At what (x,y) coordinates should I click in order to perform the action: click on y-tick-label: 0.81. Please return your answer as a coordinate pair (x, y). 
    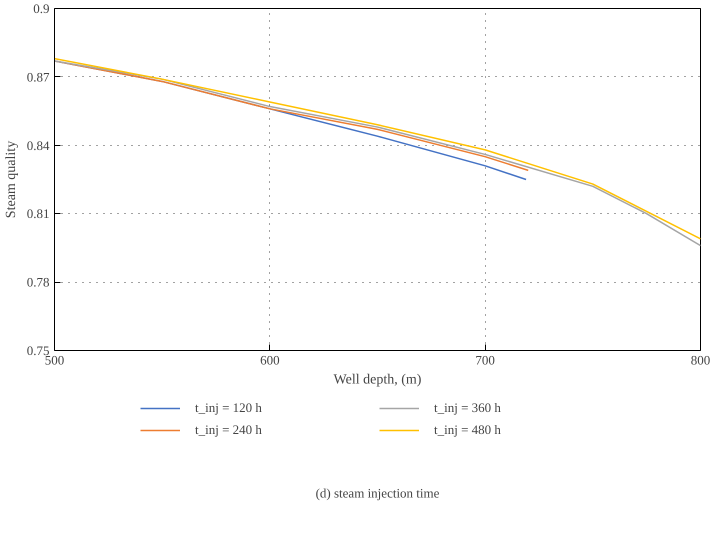
    Looking at the image, I should click on (38, 214).